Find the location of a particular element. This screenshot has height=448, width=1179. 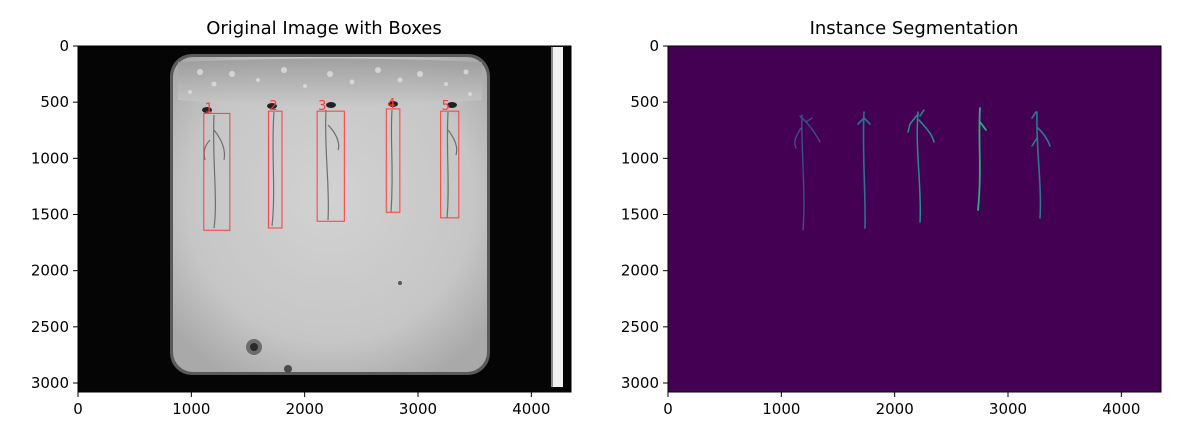

y-tick-label-segmentation: 1500 is located at coordinates (640, 215).